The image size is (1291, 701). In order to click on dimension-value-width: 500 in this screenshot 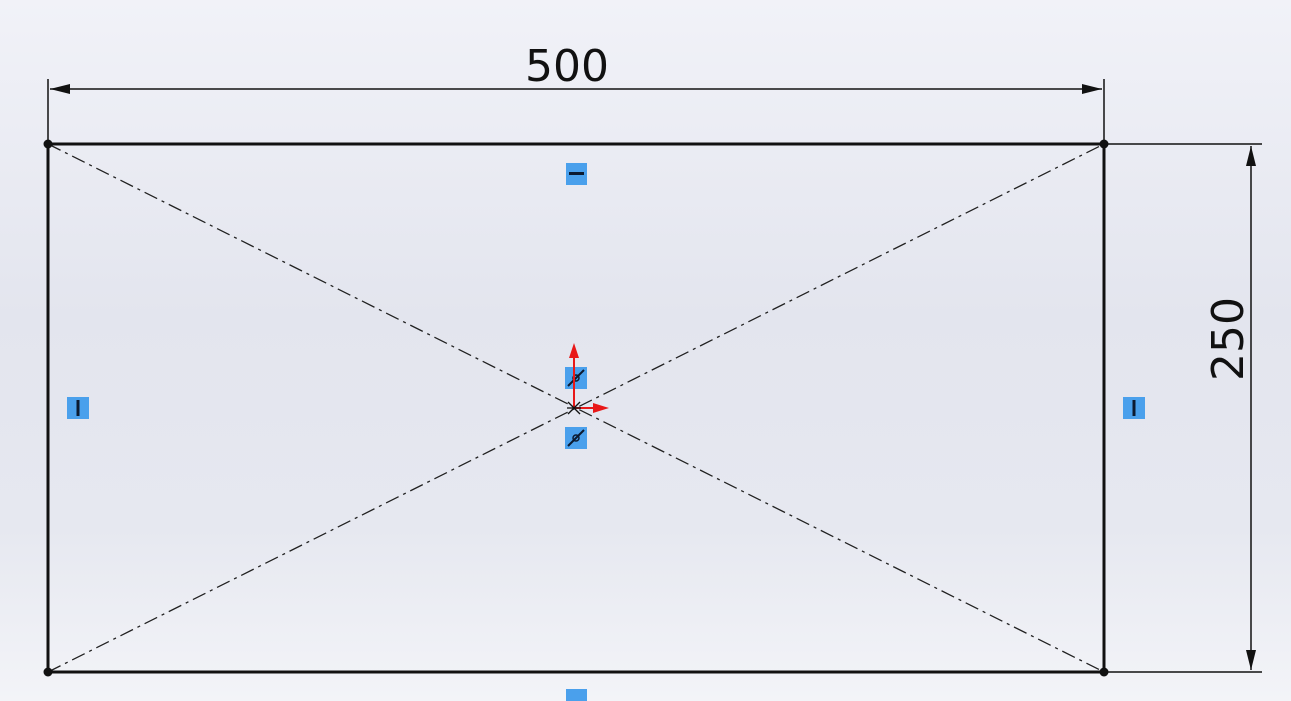, I will do `click(567, 66)`.